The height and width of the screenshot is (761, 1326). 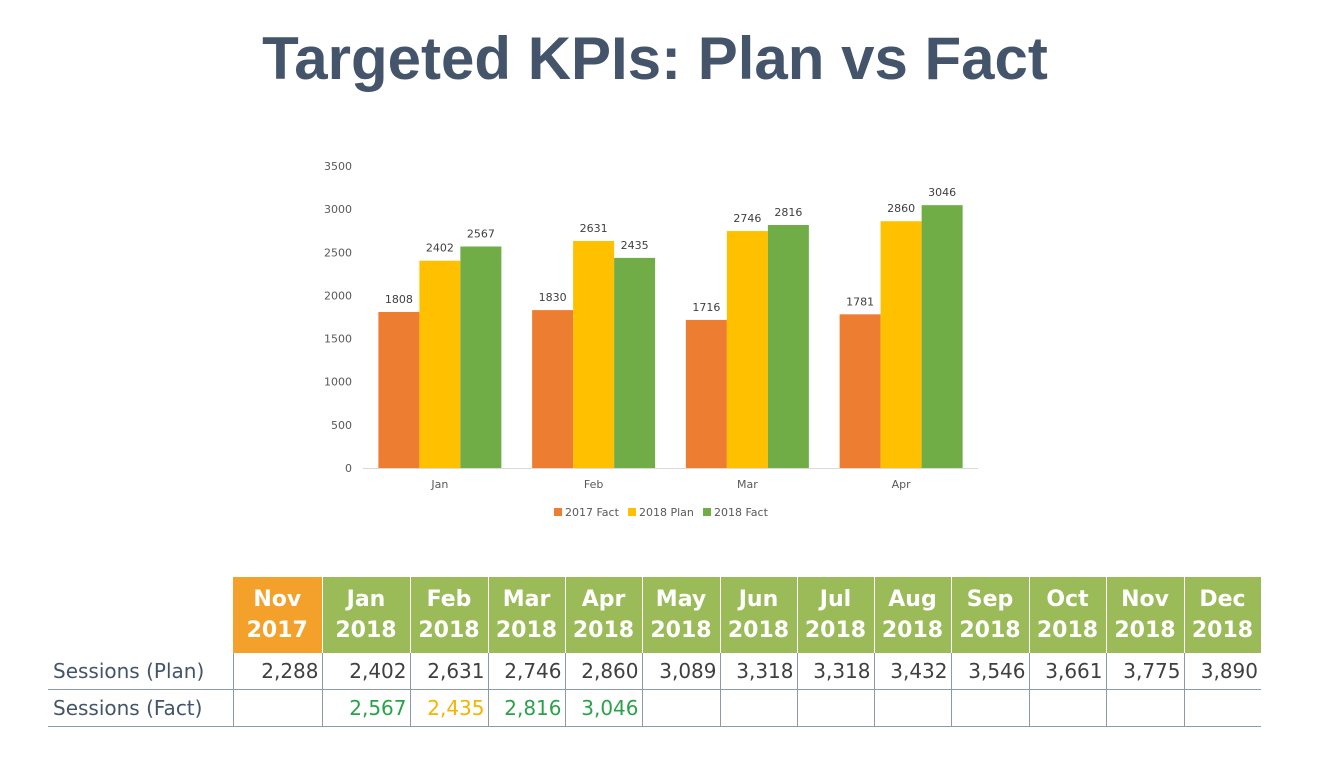 I want to click on x-tick-label: Mar, so click(x=747, y=484).